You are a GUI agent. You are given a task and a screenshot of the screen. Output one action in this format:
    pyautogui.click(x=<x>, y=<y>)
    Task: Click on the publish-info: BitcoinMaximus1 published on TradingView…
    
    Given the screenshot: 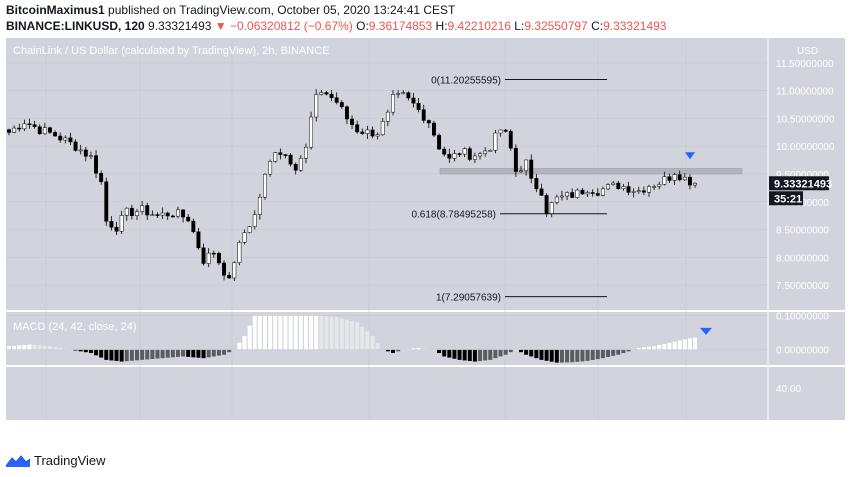 What is the action you would take?
    pyautogui.click(x=230, y=10)
    